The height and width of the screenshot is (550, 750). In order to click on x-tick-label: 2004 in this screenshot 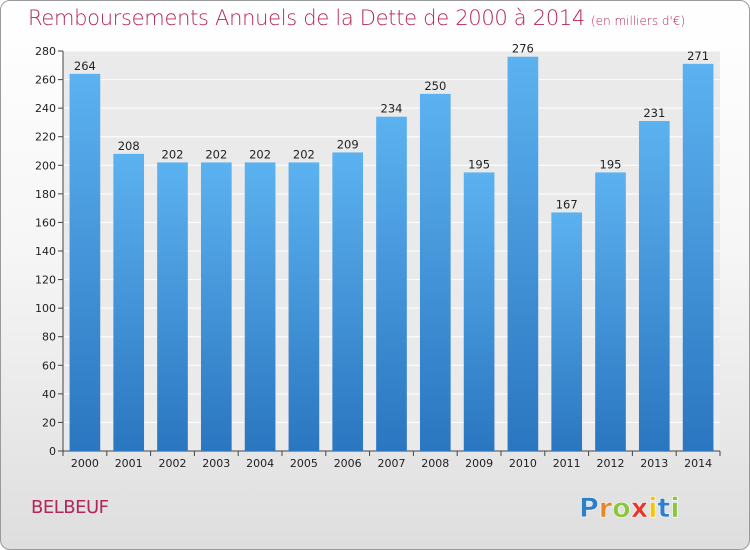, I will do `click(260, 463)`.